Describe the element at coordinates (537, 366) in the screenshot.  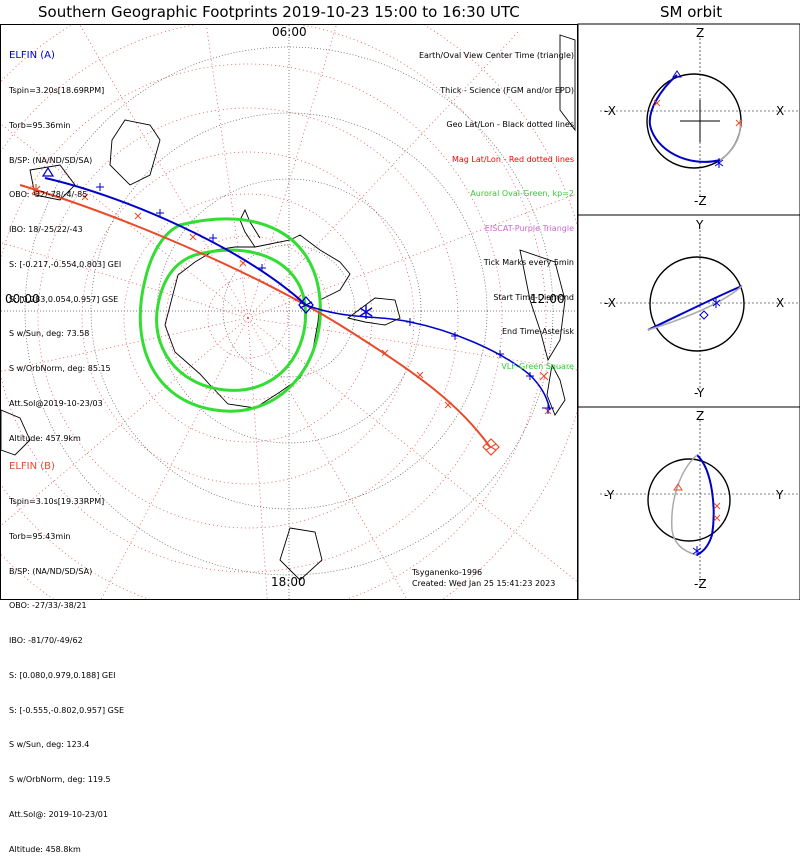
I see `legend-item: VLF-Green Square` at that location.